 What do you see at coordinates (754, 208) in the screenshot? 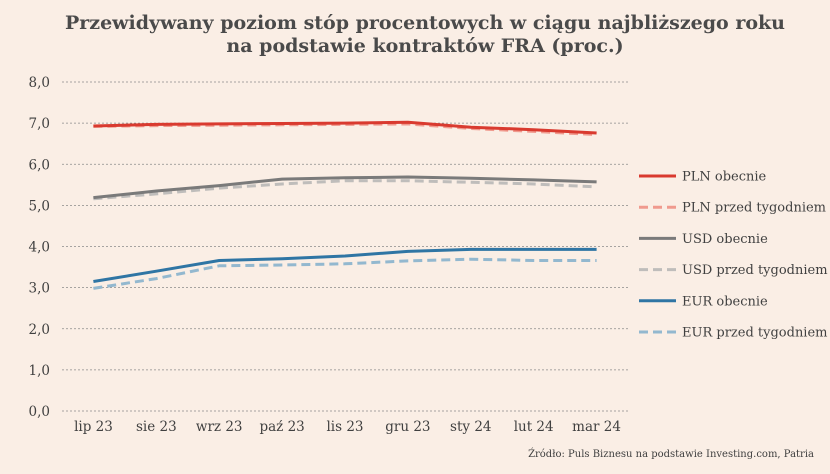
I see `legend-label: PLN przed tygodniem` at bounding box center [754, 208].